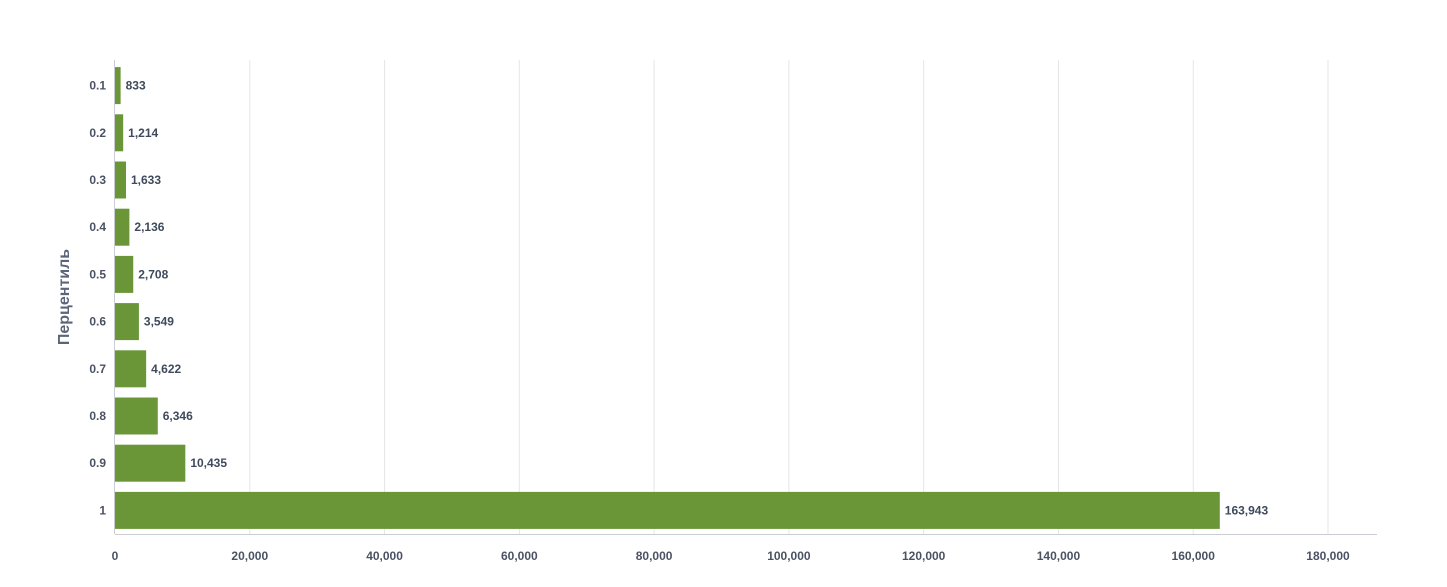 The height and width of the screenshot is (587, 1447). Describe the element at coordinates (97, 416) in the screenshot. I see `y-tick-label: 0.8` at that location.